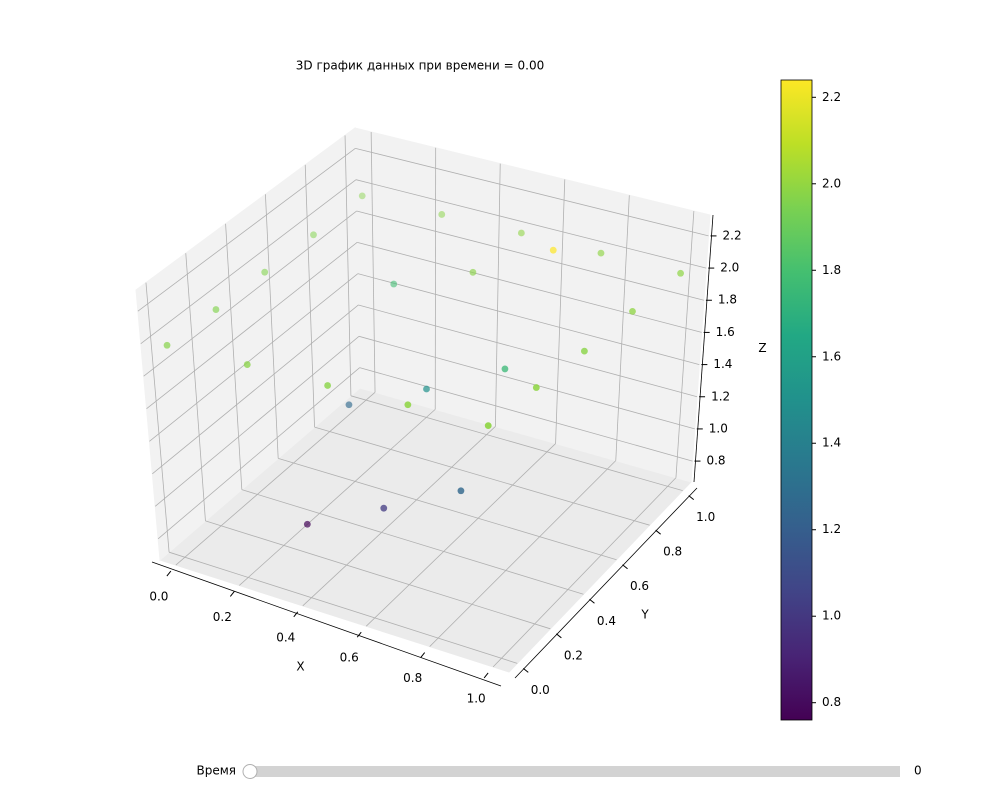 Image resolution: width=1000 pixels, height=800 pixels. Describe the element at coordinates (720, 396) in the screenshot. I see `z-tick-label: 1.2` at that location.